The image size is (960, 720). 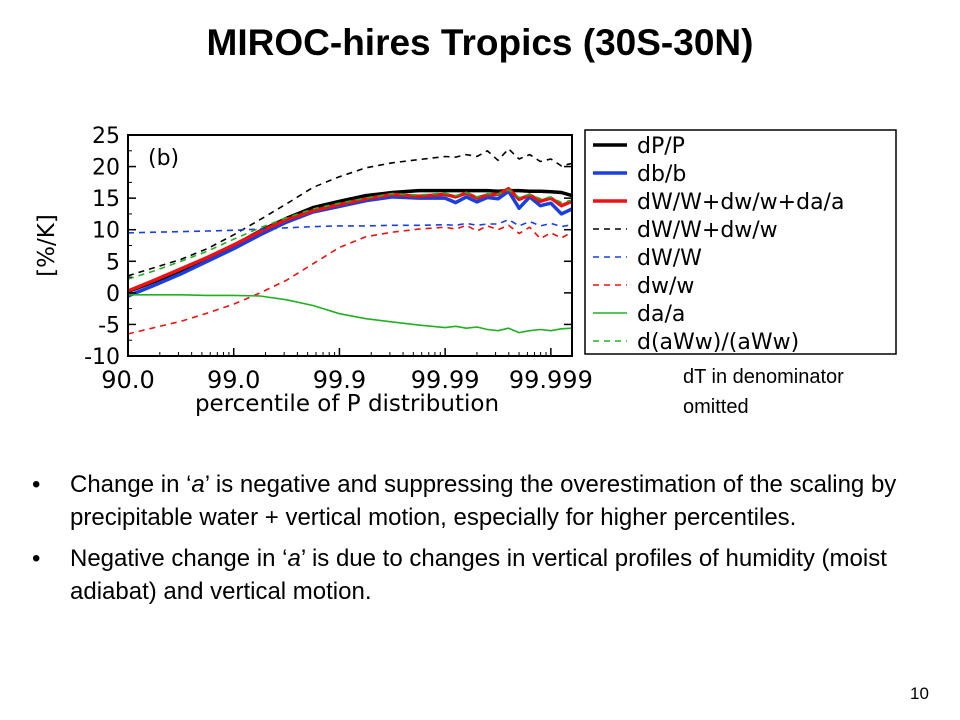 What do you see at coordinates (106, 168) in the screenshot?
I see `y-tick-label: 20` at bounding box center [106, 168].